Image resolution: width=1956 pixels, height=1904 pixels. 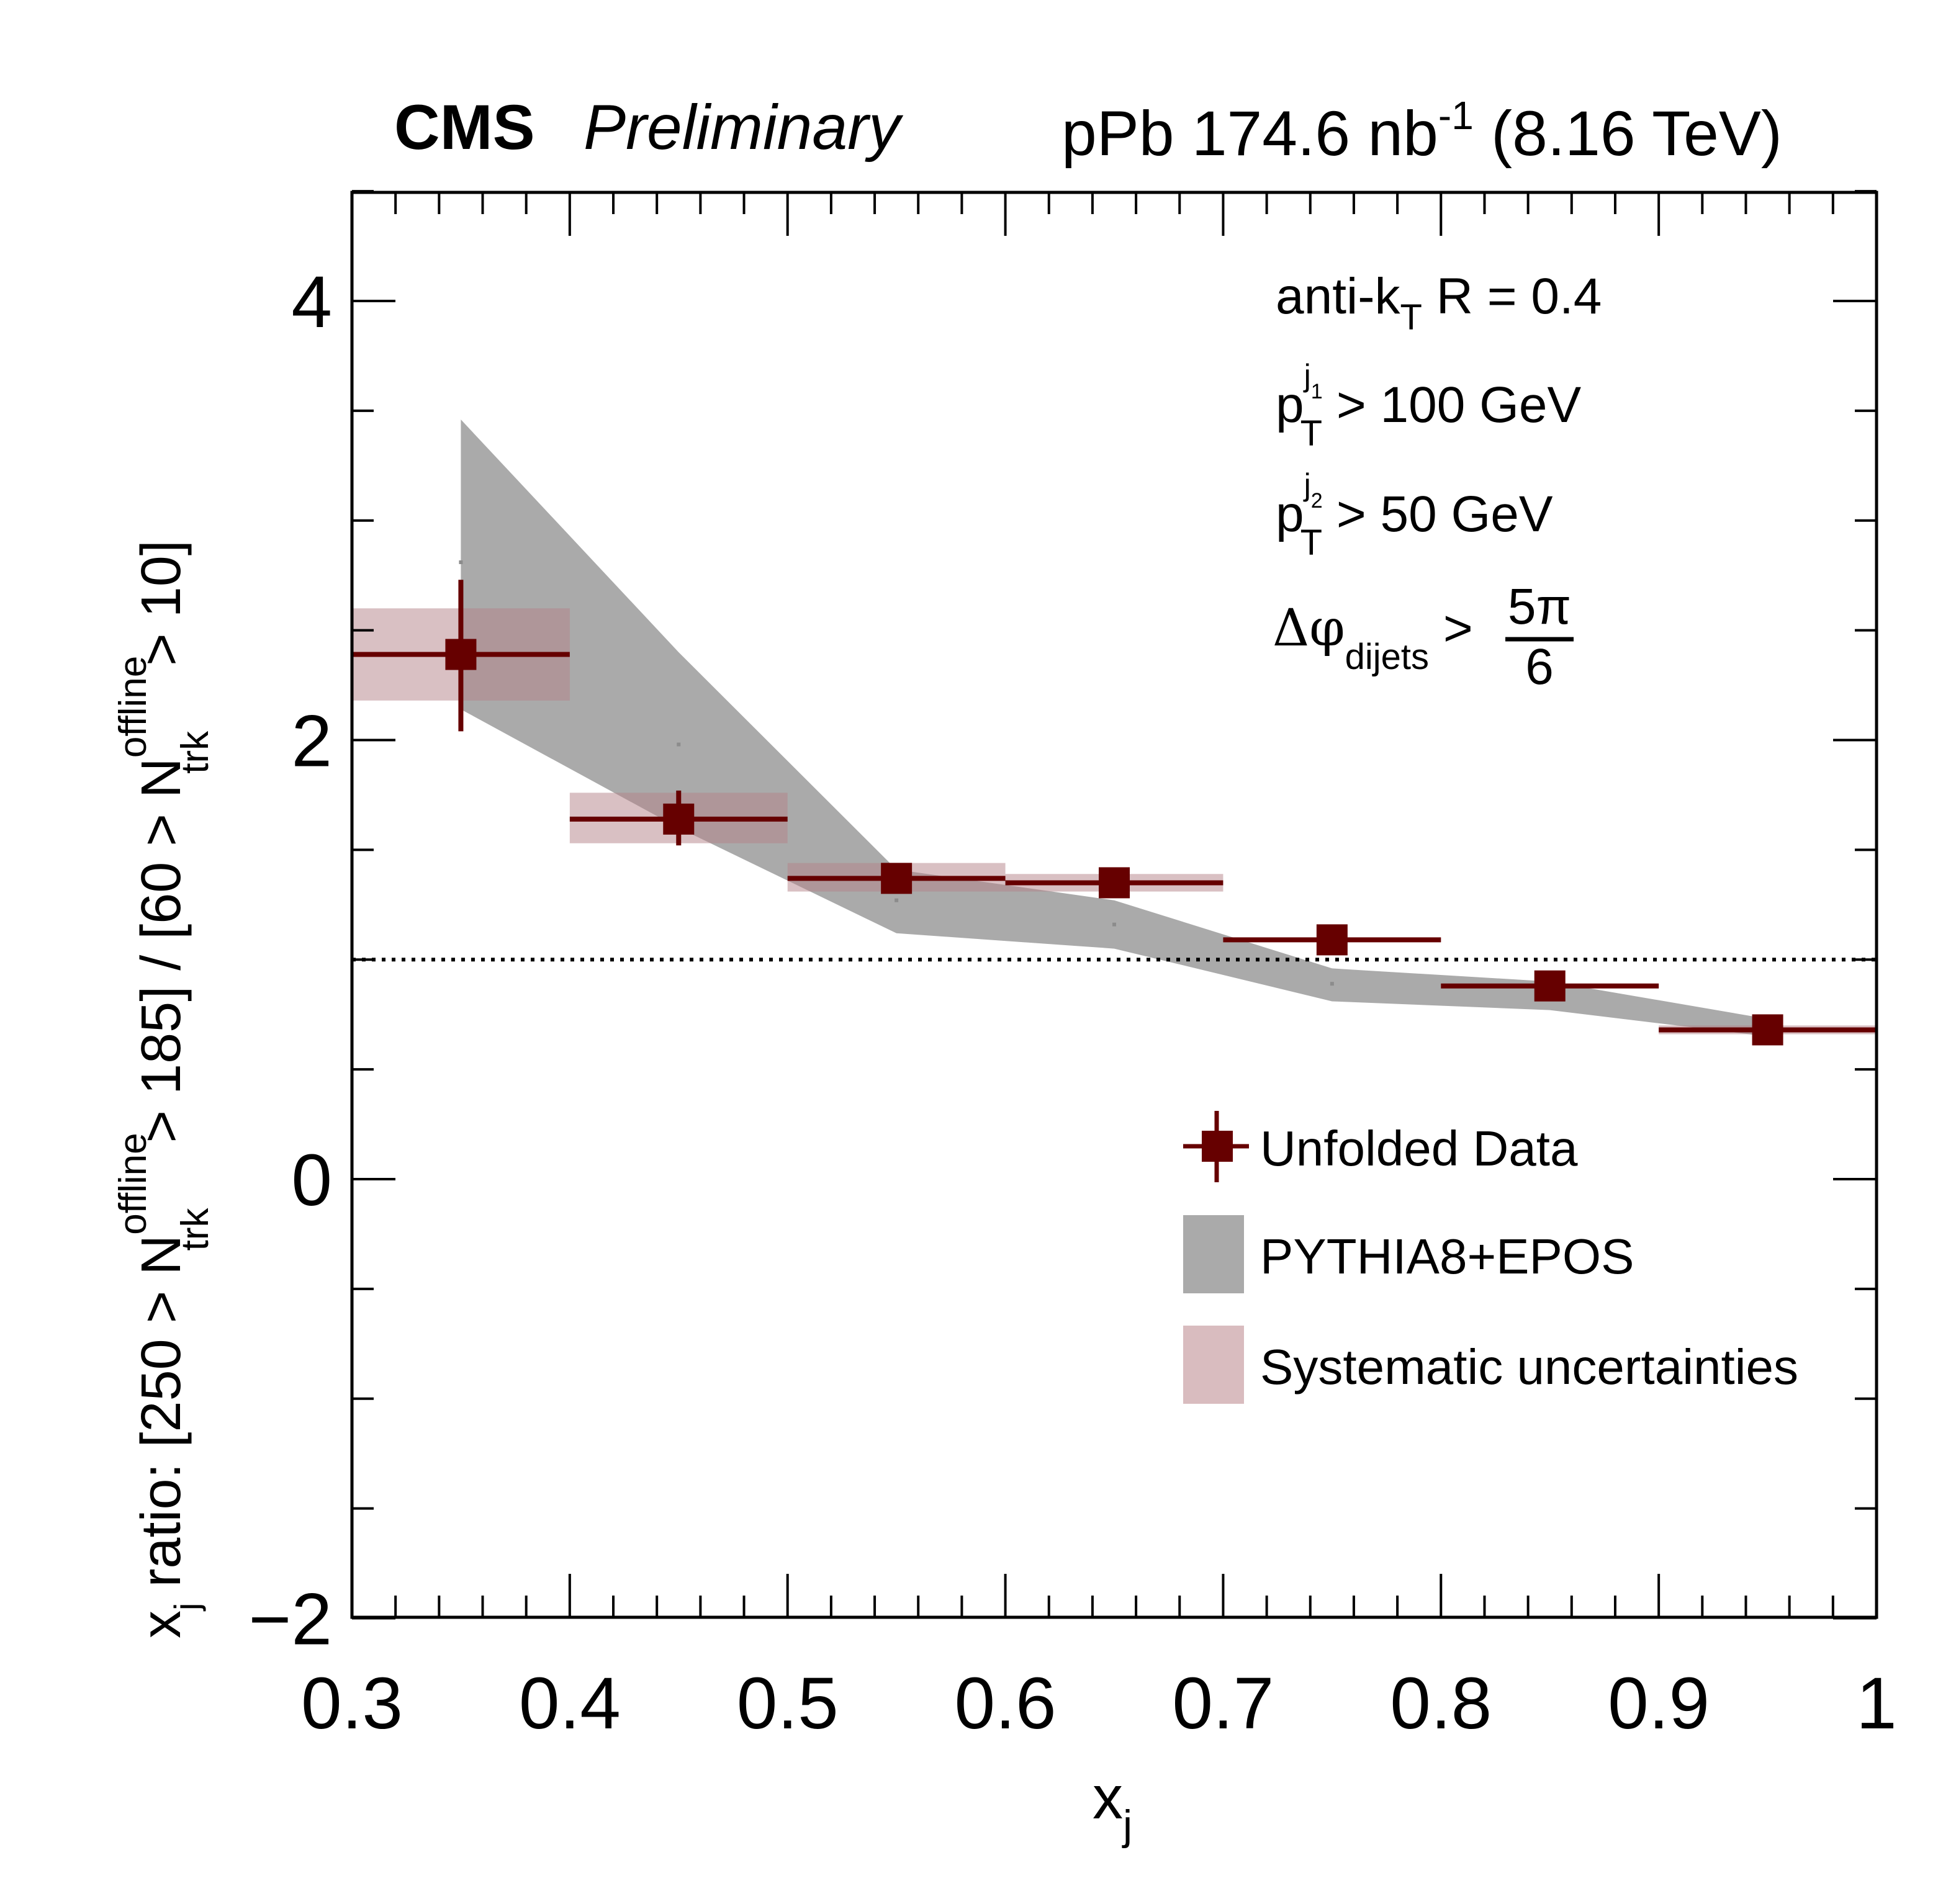 What do you see at coordinates (161, 958) in the screenshot?
I see `y-label-part3: > 185] / [60 > N` at bounding box center [161, 958].